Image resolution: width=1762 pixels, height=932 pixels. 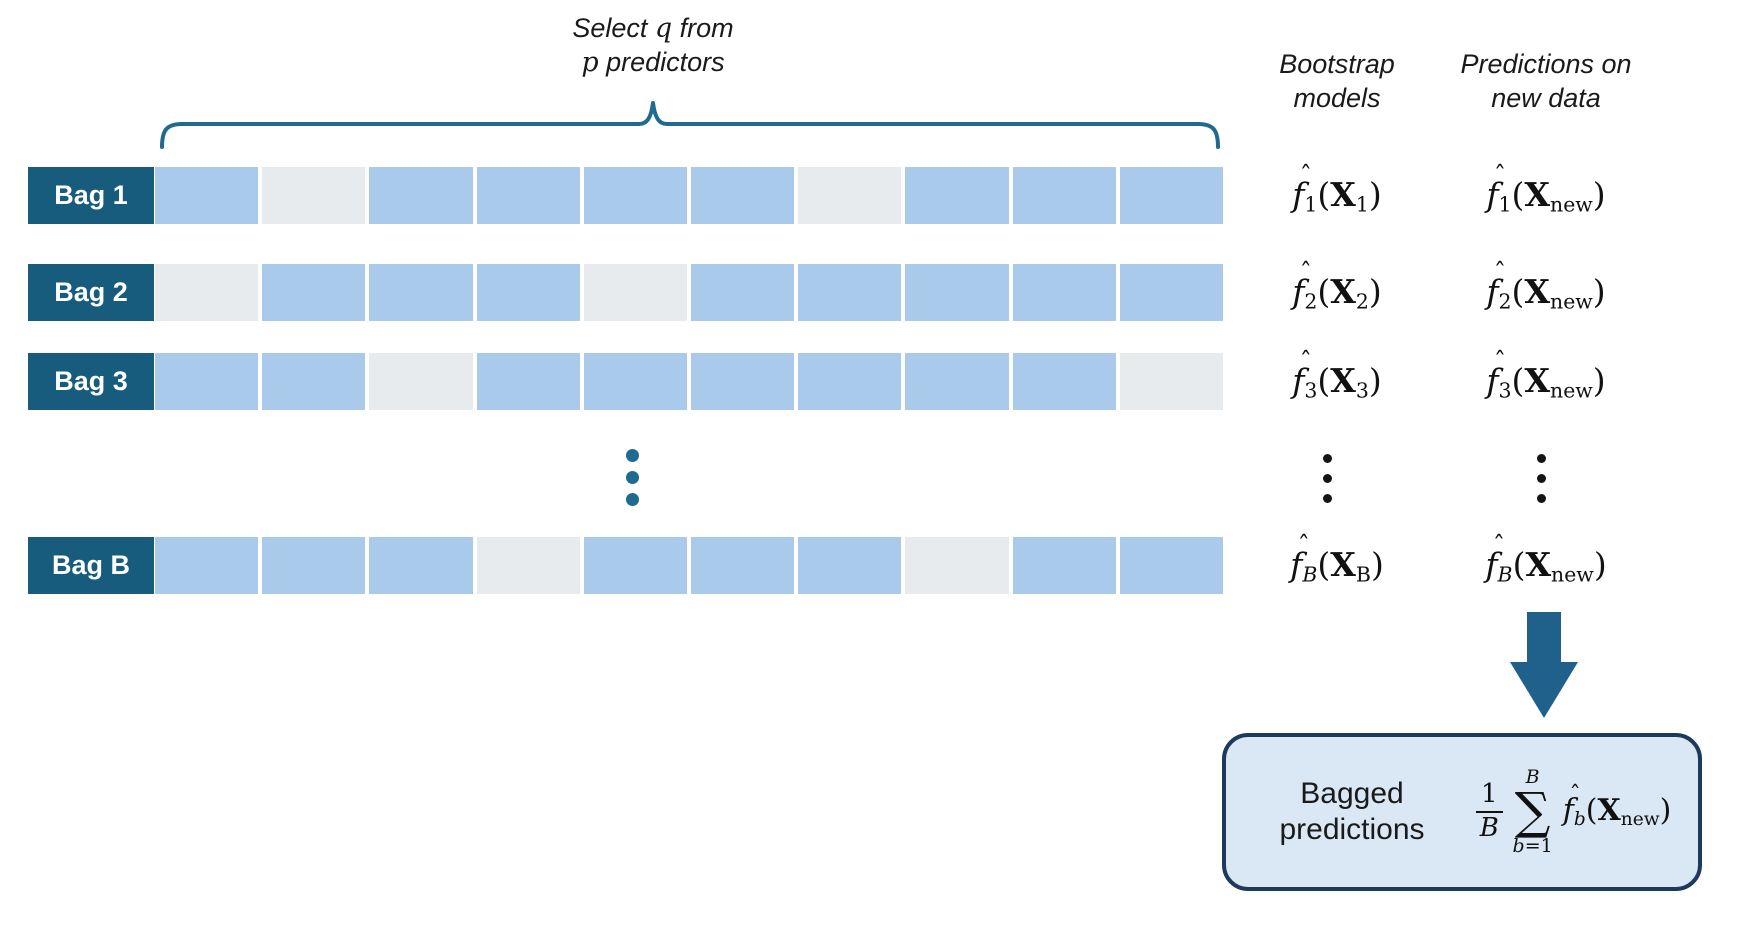 I want to click on vertical-ellipsis-predictions-icon, so click(x=1541, y=478).